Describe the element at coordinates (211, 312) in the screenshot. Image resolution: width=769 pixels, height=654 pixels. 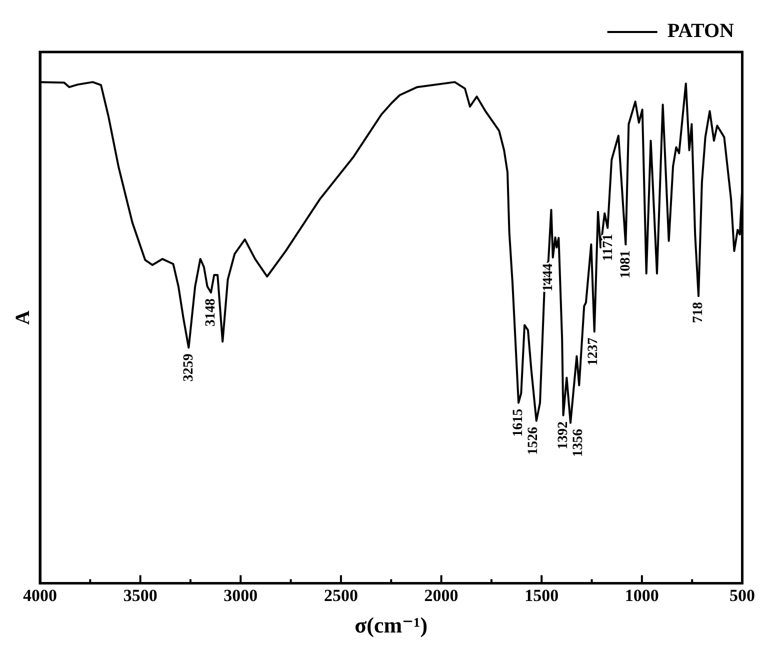
I see `annotation: 3148` at that location.